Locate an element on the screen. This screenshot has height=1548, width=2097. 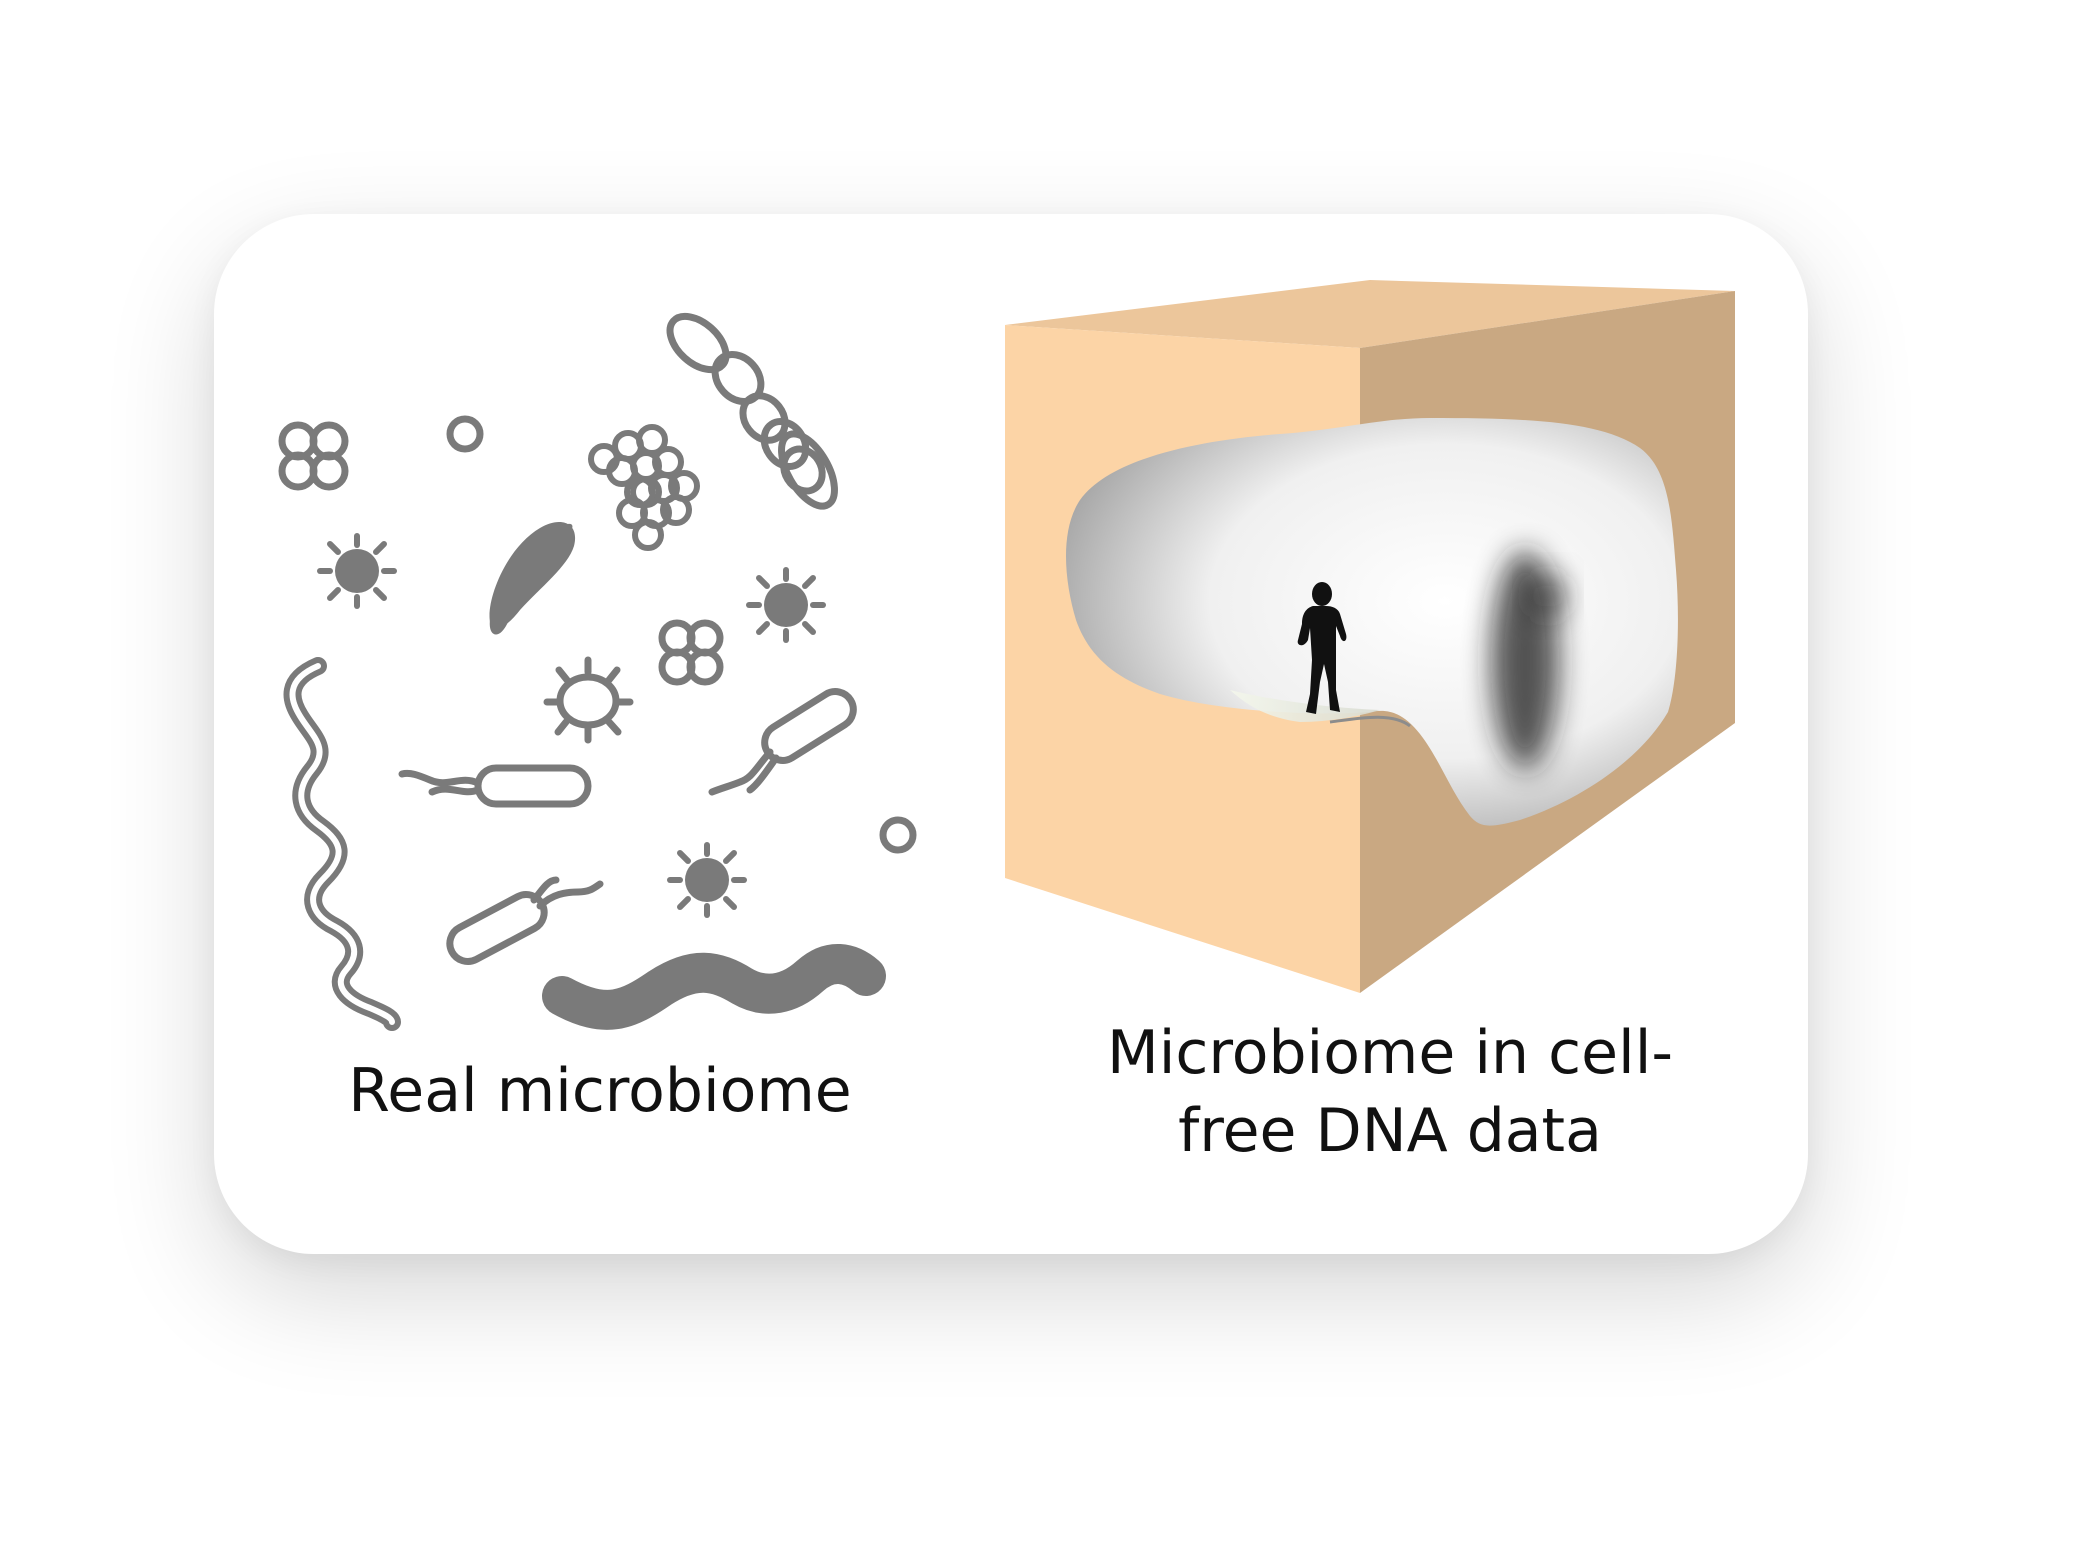
spirillum-icon is located at coordinates (714, 987).